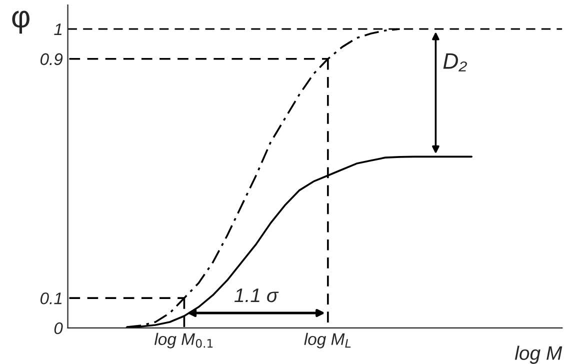  I want to click on x-tick-label: log M$_{L}$, so click(327, 340).